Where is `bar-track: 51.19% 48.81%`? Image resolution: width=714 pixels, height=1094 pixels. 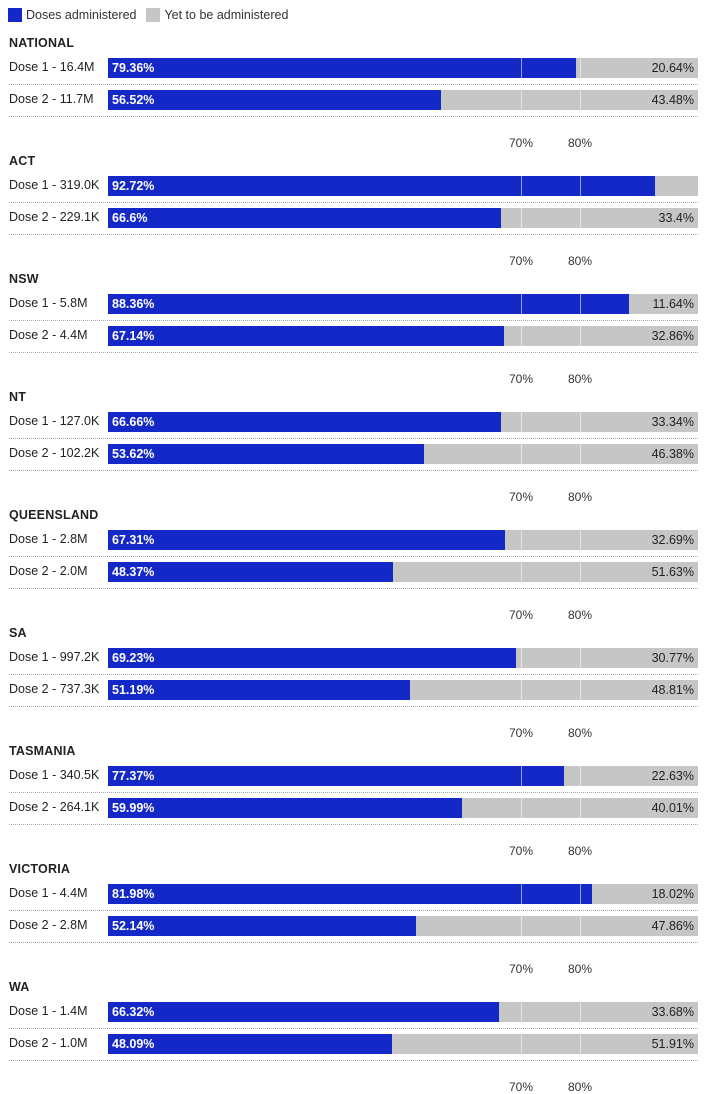
bar-track: 51.19% 48.81% is located at coordinates (403, 690).